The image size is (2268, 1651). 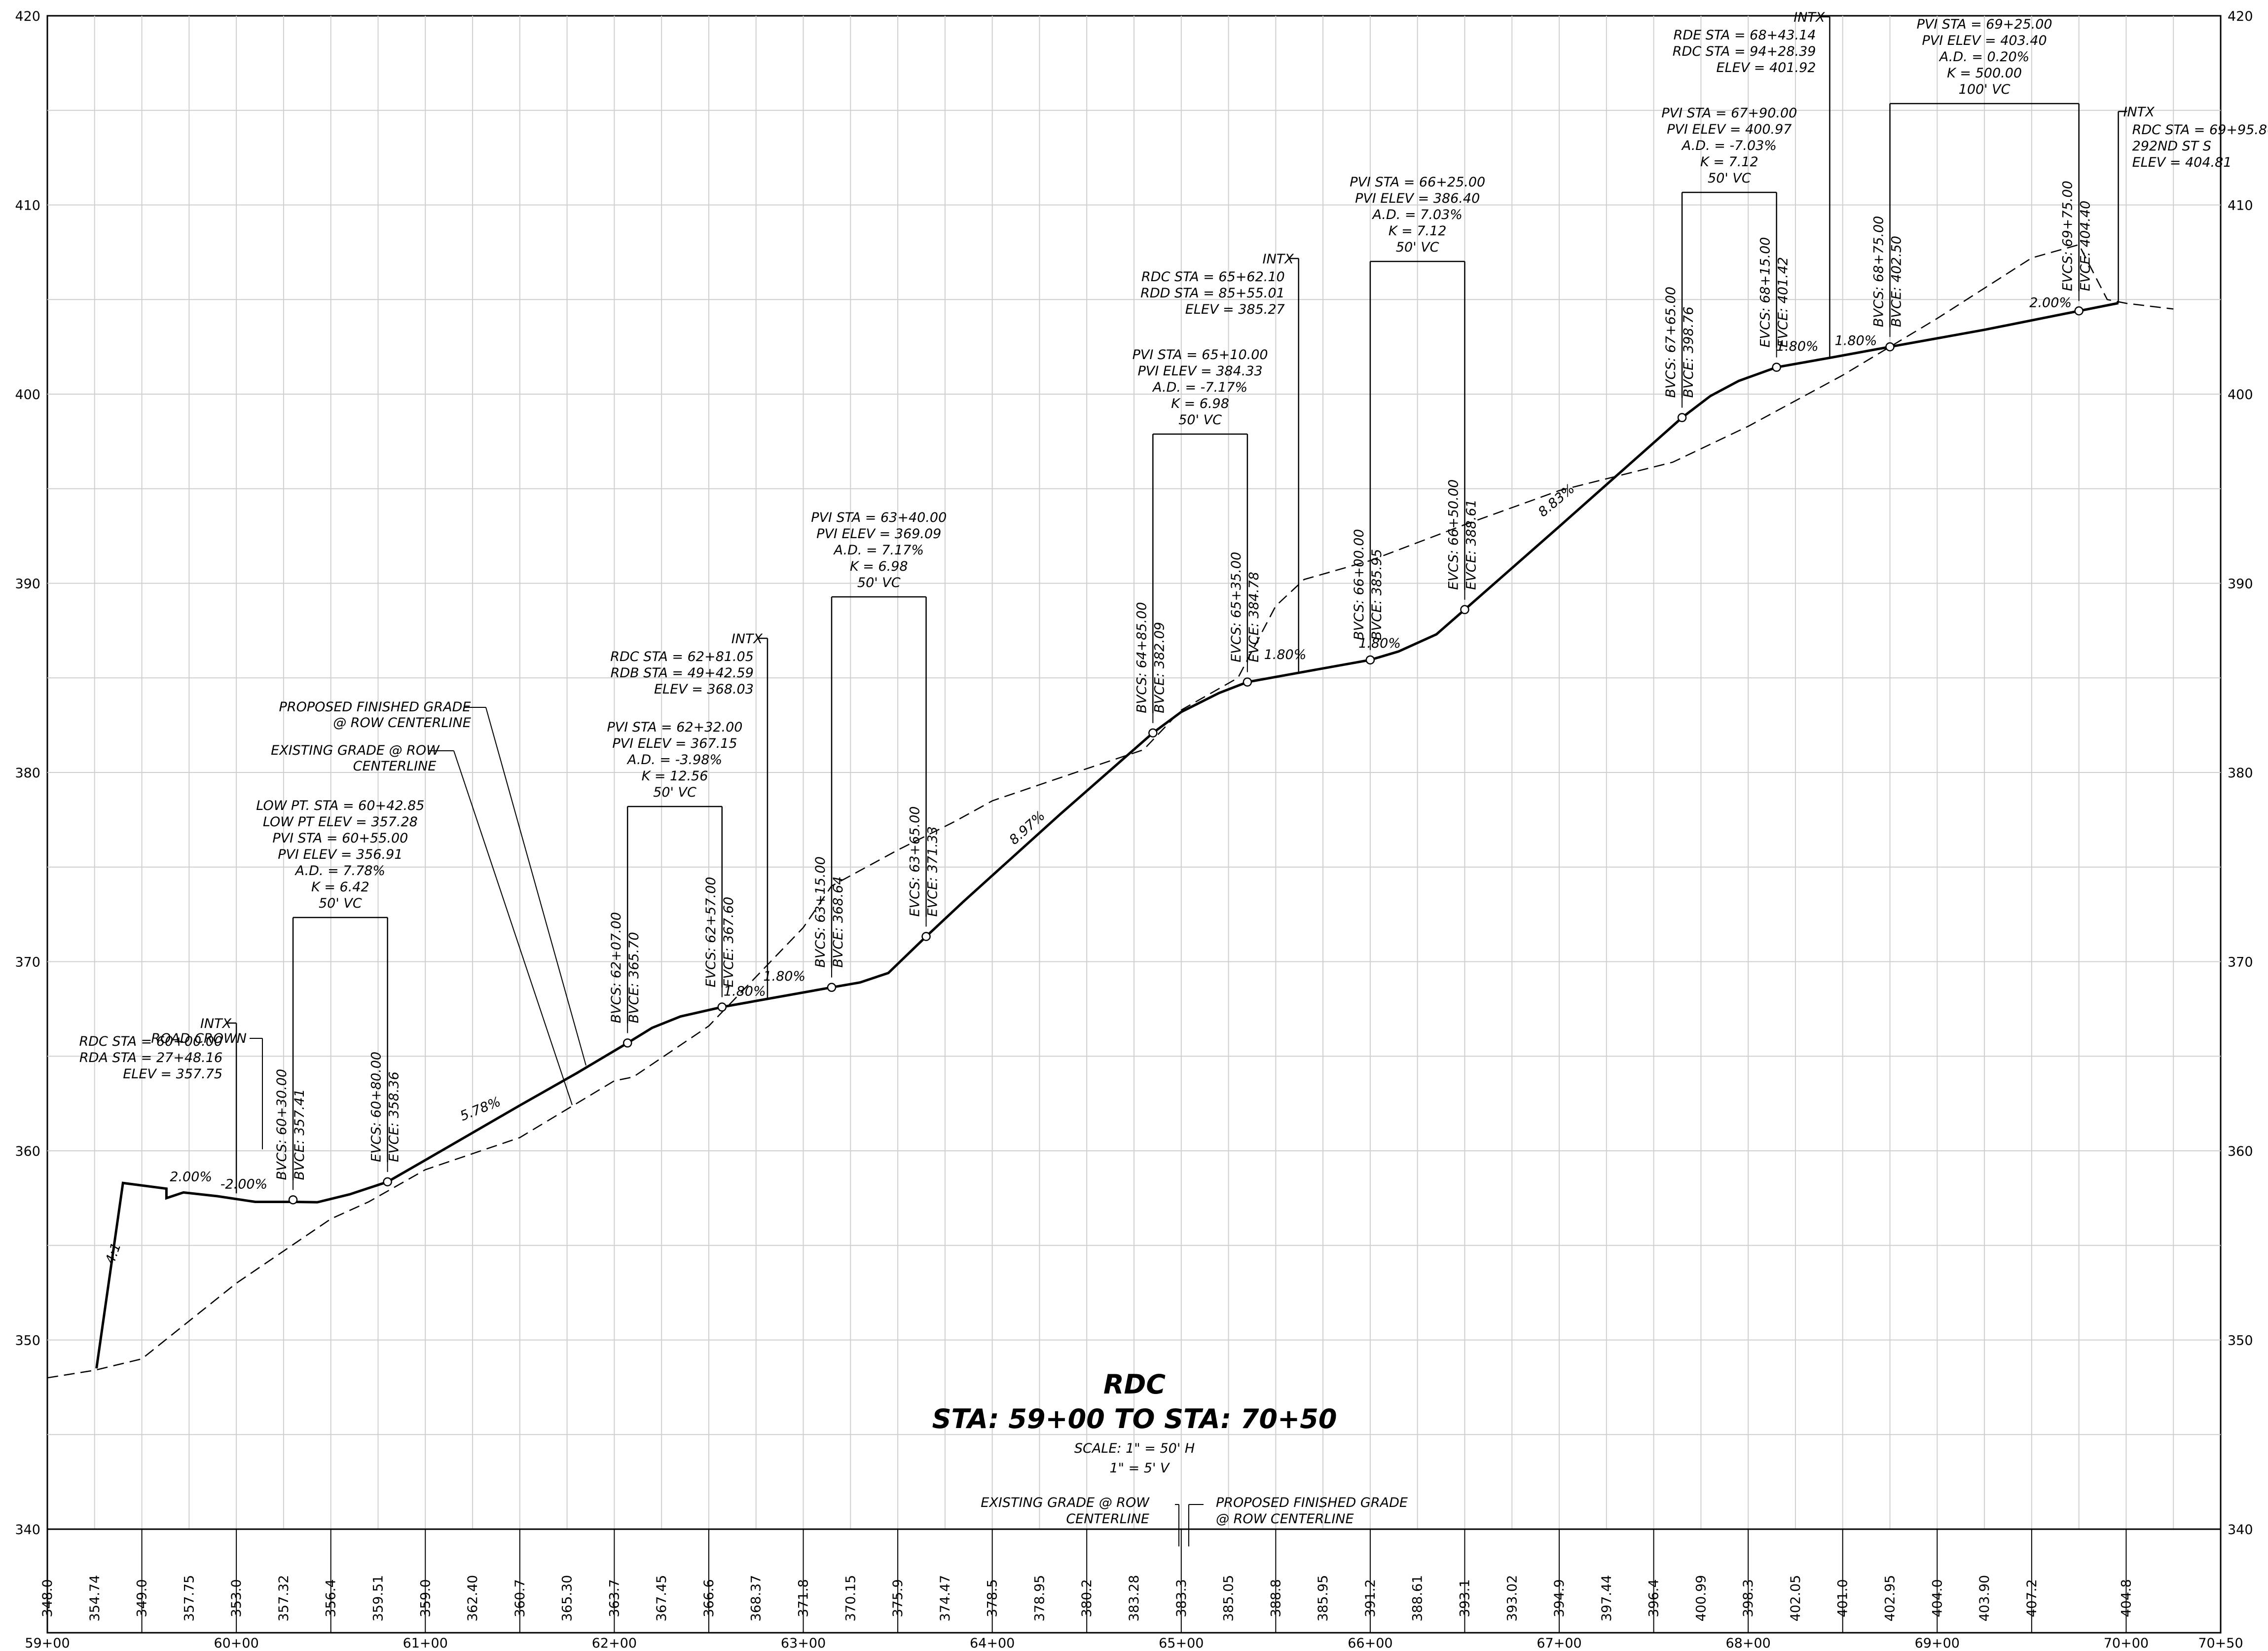 I want to click on vertical-curve-station: EVCS: 65+35.00, so click(x=1236, y=607).